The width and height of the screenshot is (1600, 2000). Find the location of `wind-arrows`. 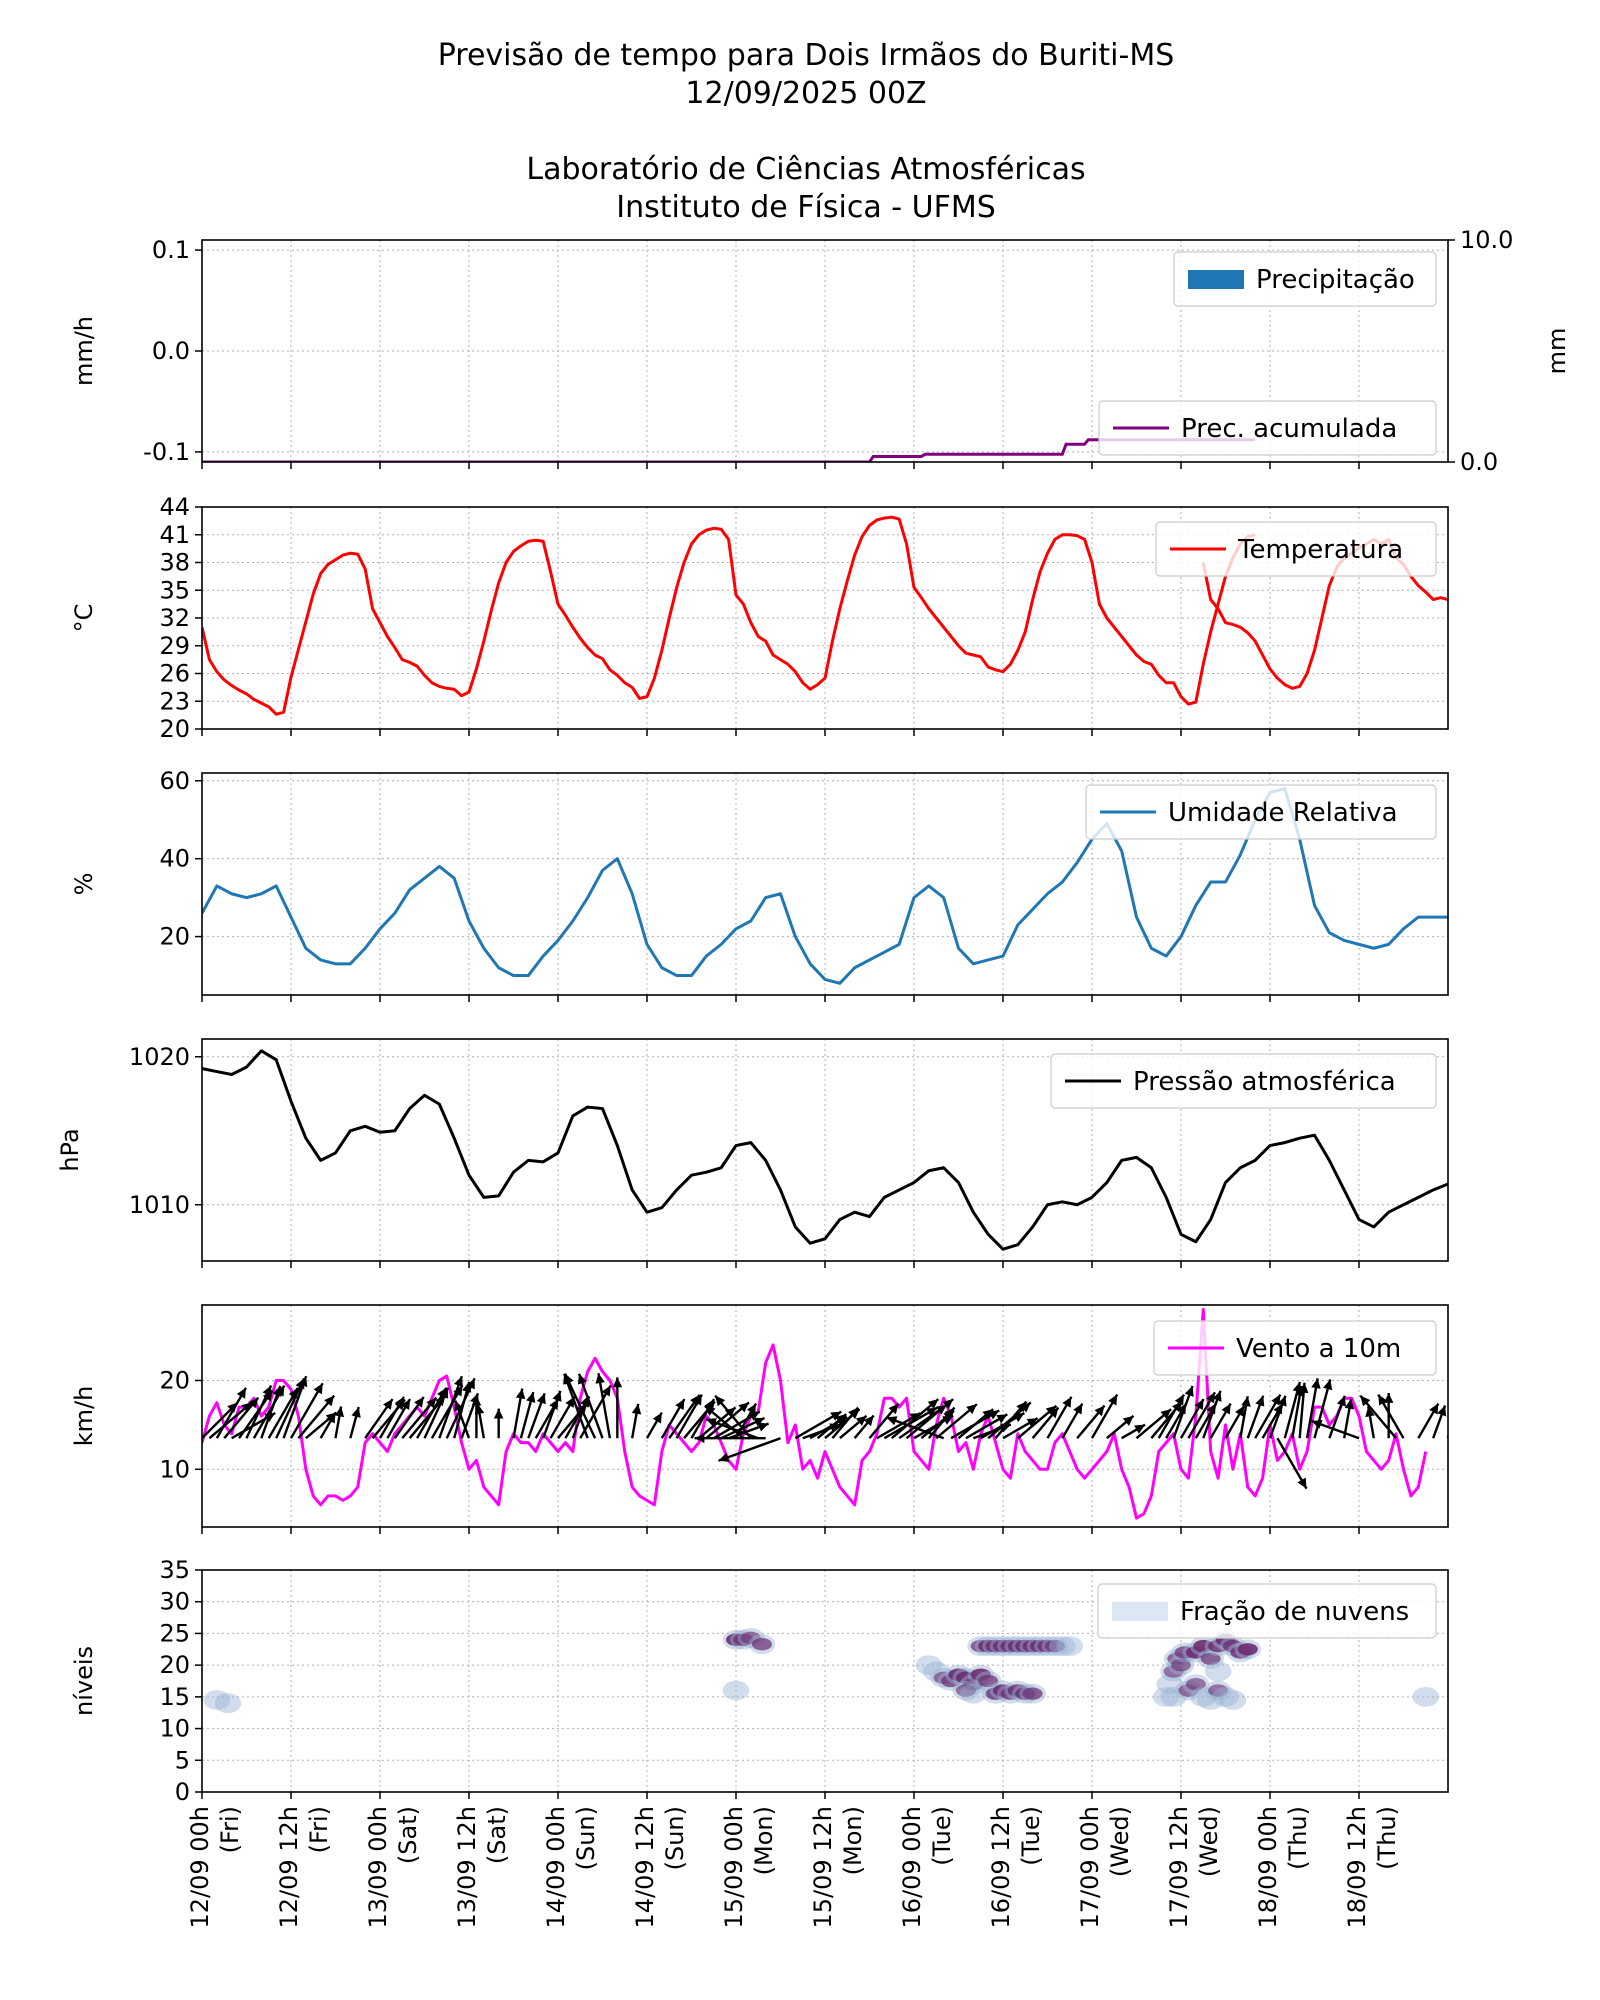

wind-arrows is located at coordinates (825, 1431).